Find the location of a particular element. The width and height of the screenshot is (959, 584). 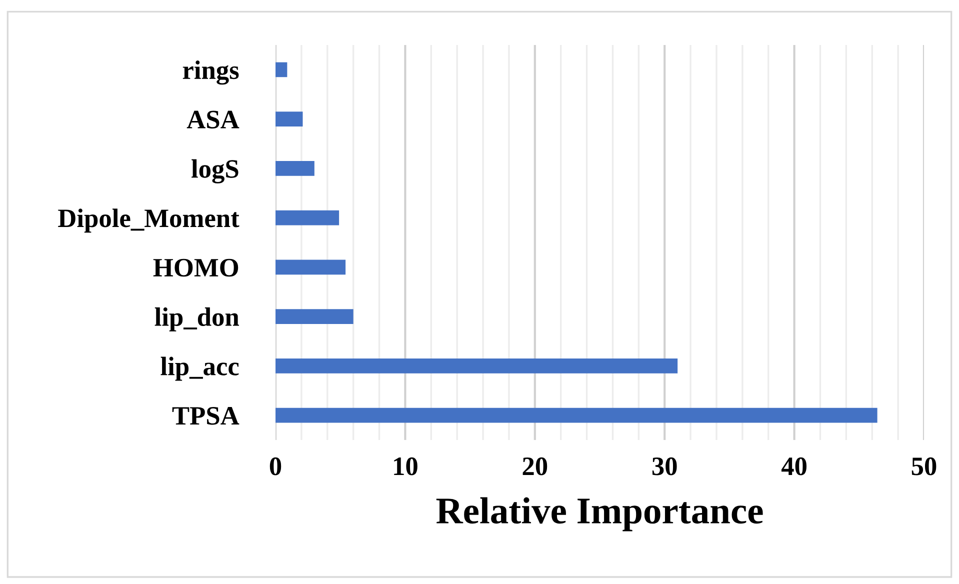

x-tick-label: 20 is located at coordinates (535, 466).